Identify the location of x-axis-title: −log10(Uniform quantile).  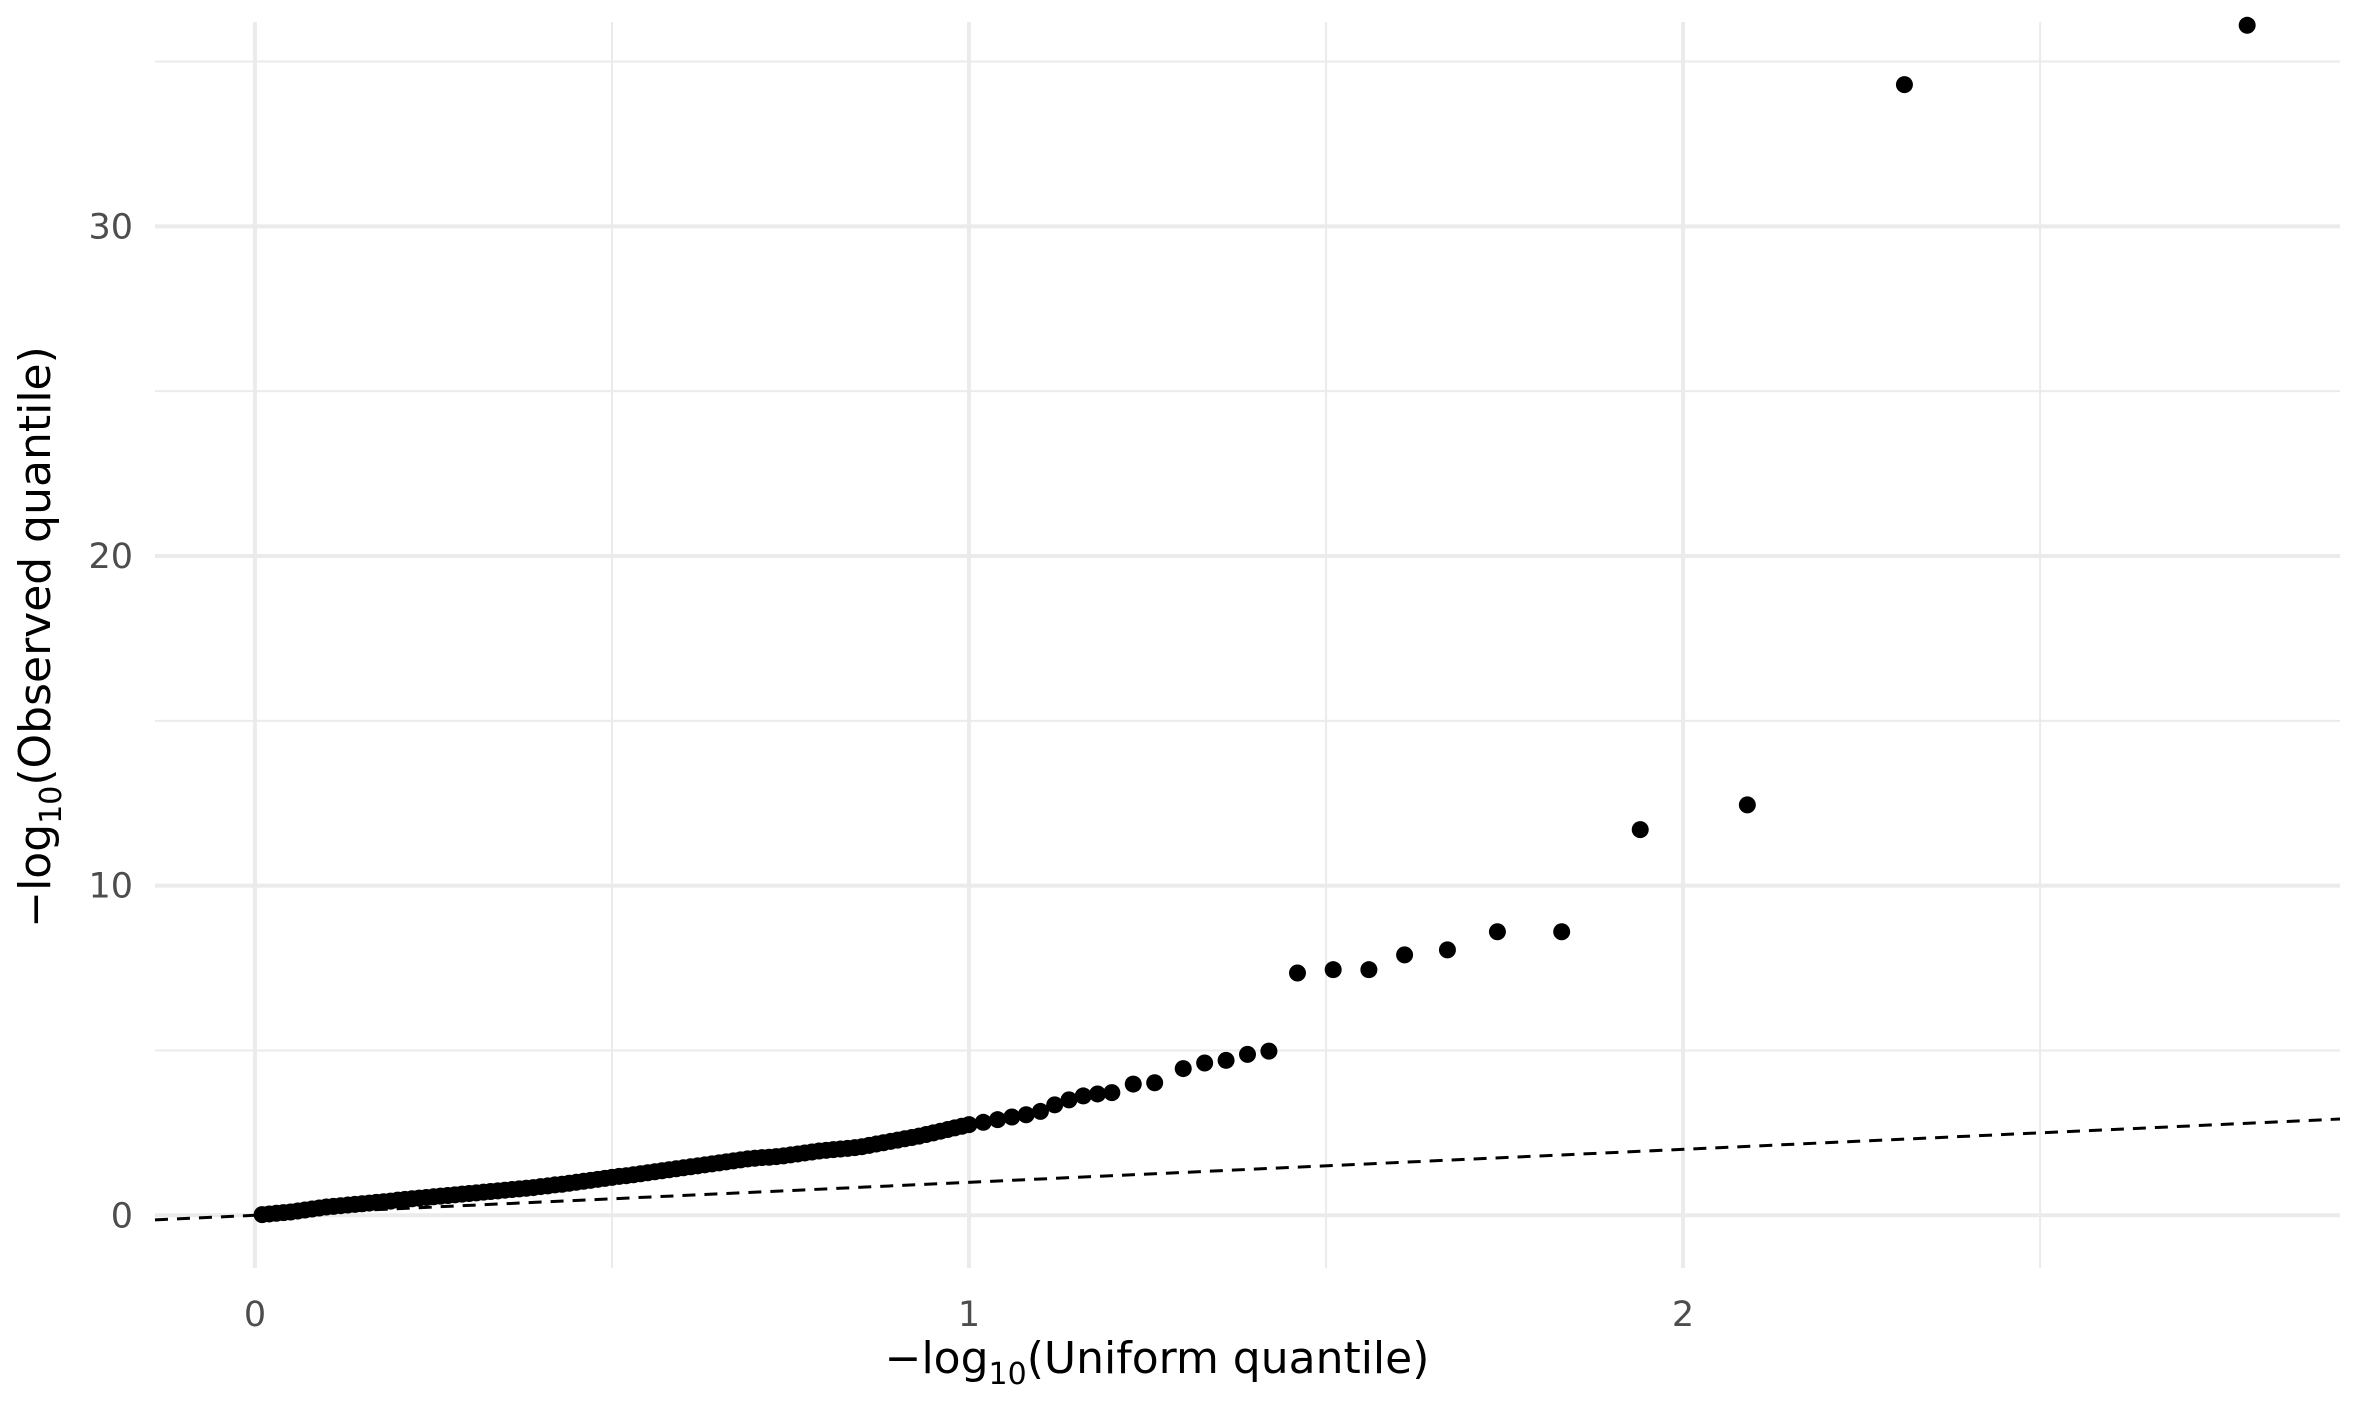
(1157, 1362).